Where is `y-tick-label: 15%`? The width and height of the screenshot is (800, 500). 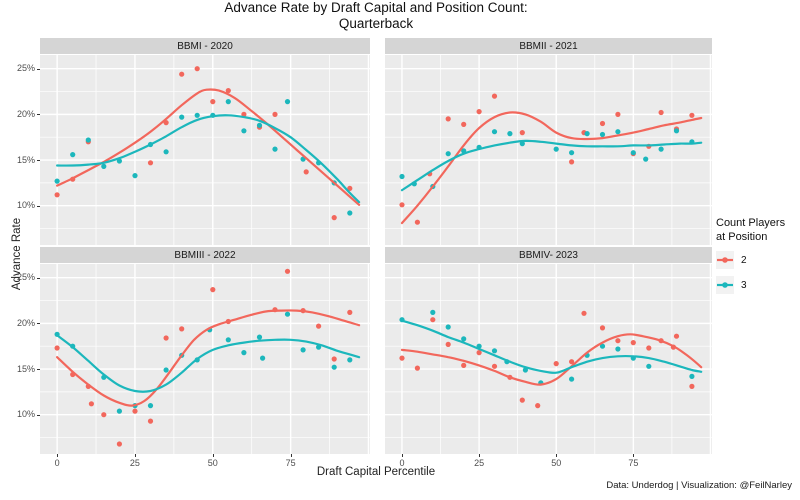 y-tick-label: 15% is located at coordinates (25, 159).